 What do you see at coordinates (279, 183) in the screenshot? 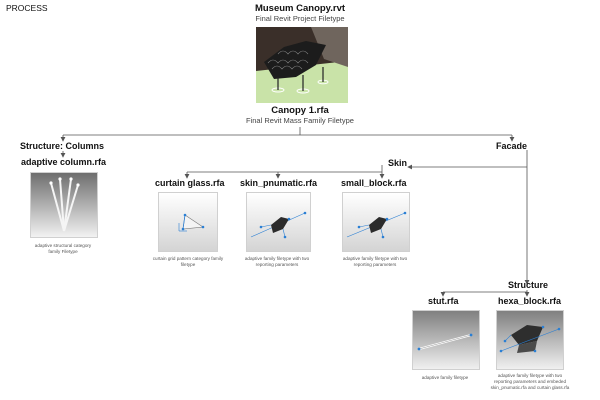
I see `skin-pnumatic-title: skin_pnumatic.rfa` at bounding box center [279, 183].